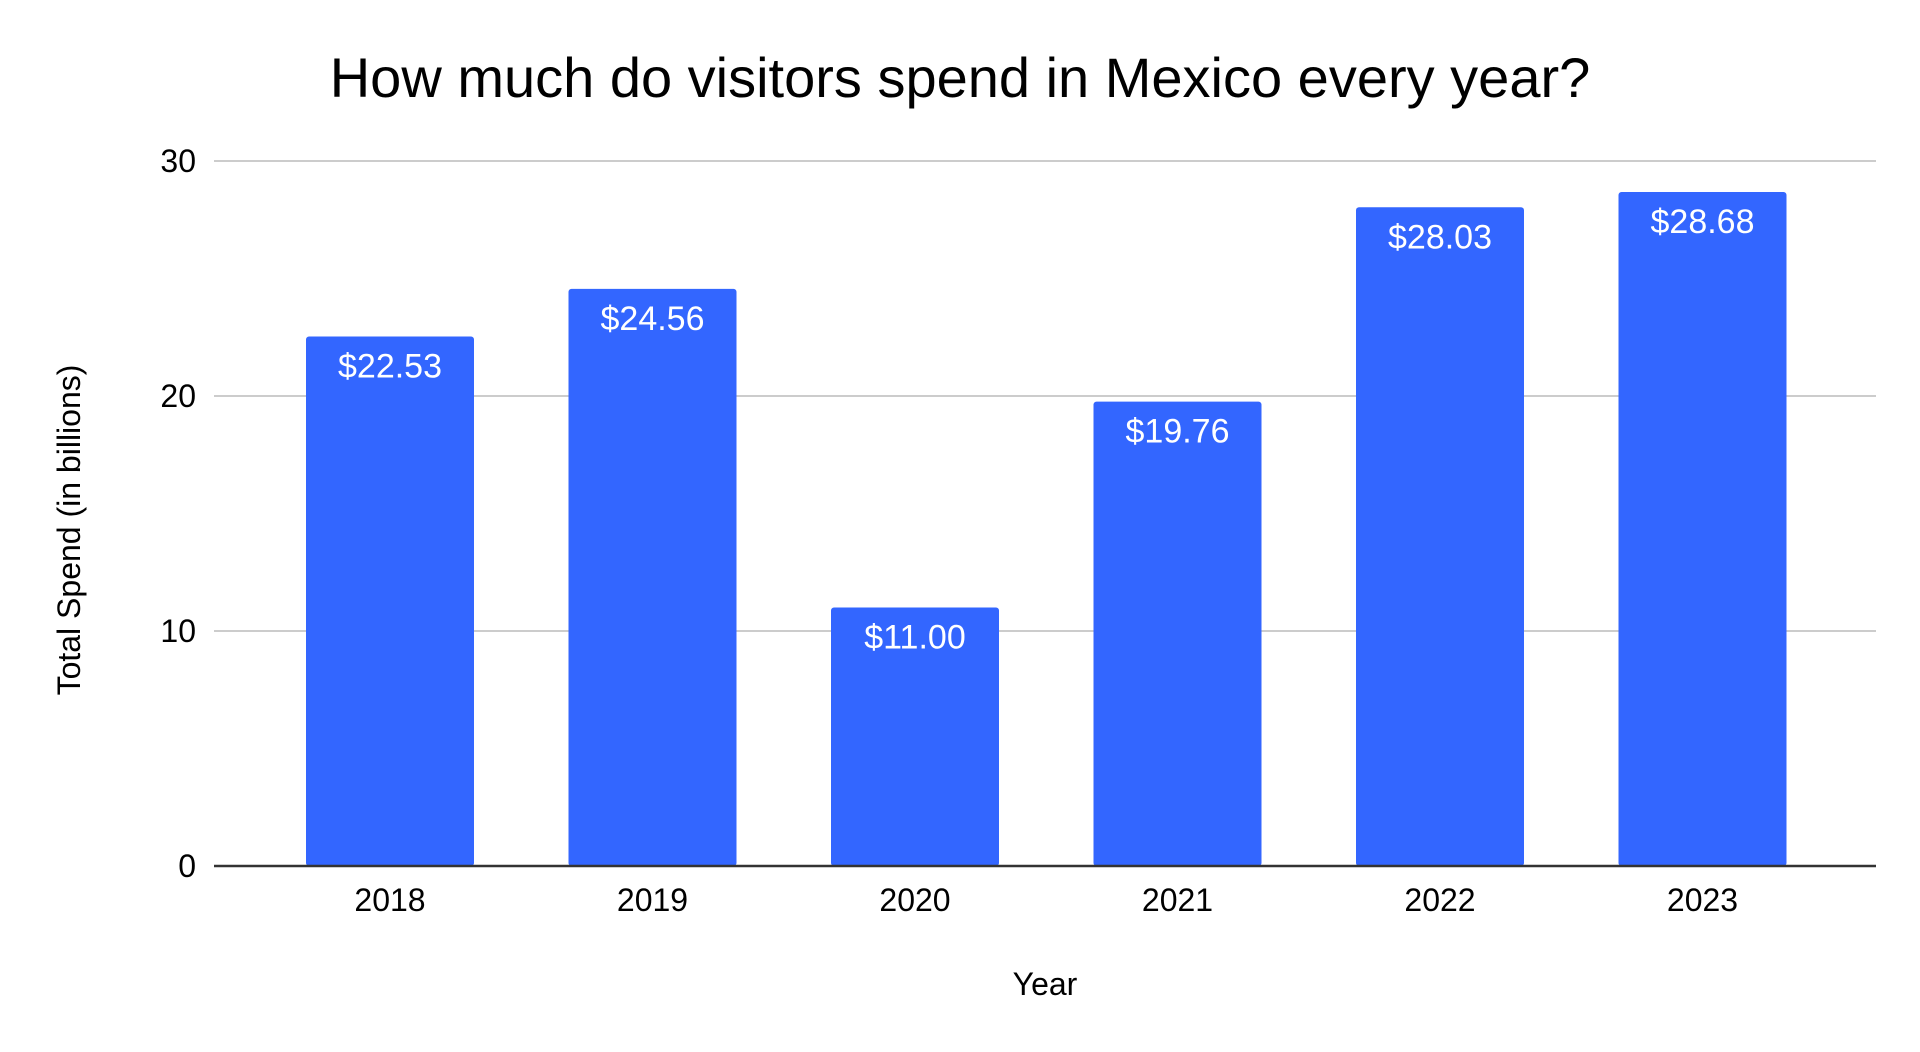 The width and height of the screenshot is (1920, 1052). I want to click on y-axis-ticks: 0 10 20 30, so click(178, 513).